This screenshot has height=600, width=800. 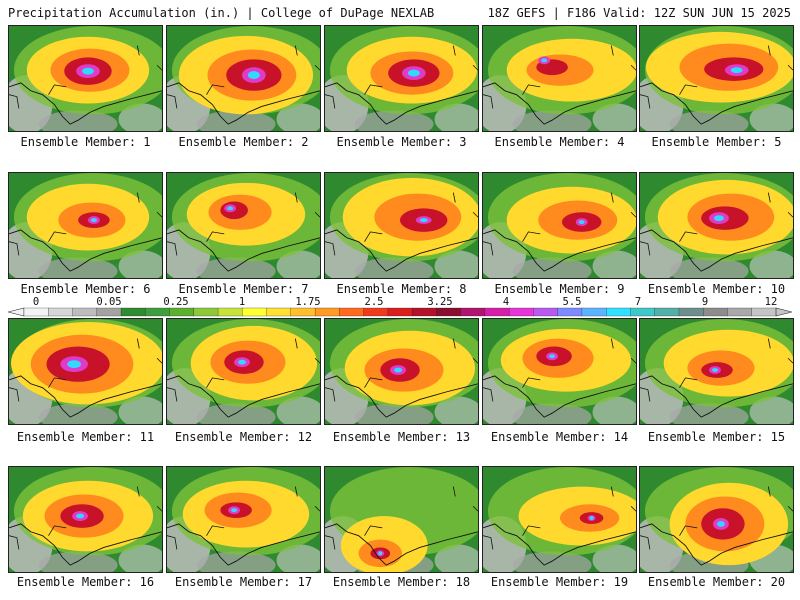 What do you see at coordinates (243, 582) in the screenshot?
I see `ensemble-member-label: Ensemble Member: 17` at bounding box center [243, 582].